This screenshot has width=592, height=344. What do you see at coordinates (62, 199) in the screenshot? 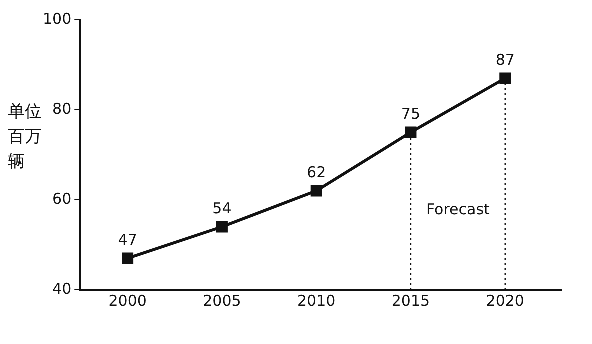
I see `y-tick-label: 60` at bounding box center [62, 199].